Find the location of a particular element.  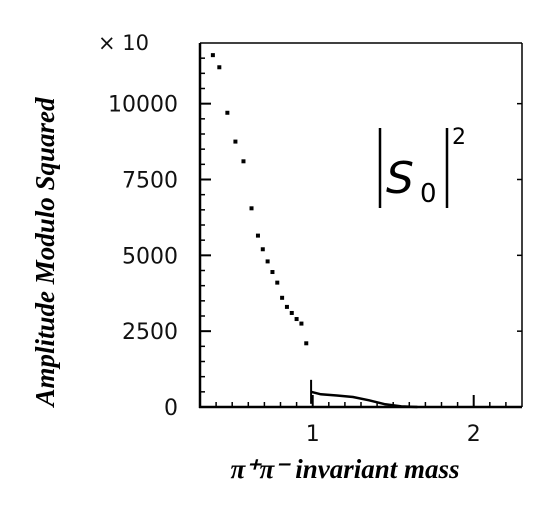

x-tick-label: 2 is located at coordinates (474, 434).